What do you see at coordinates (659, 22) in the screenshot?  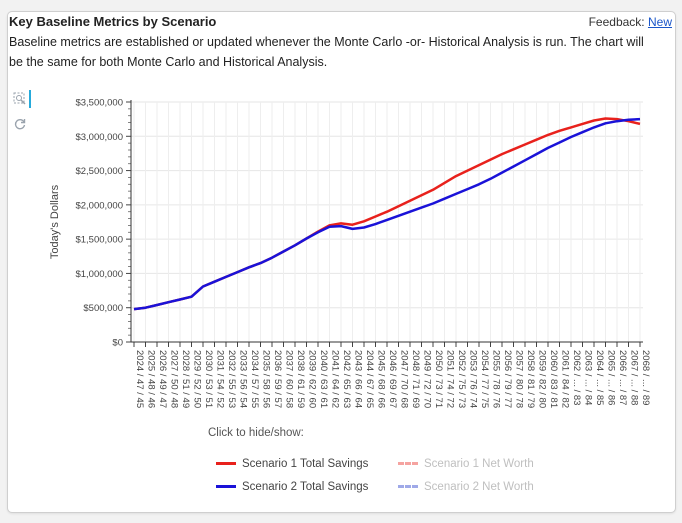 I see `feedback-new-link: New` at bounding box center [659, 22].